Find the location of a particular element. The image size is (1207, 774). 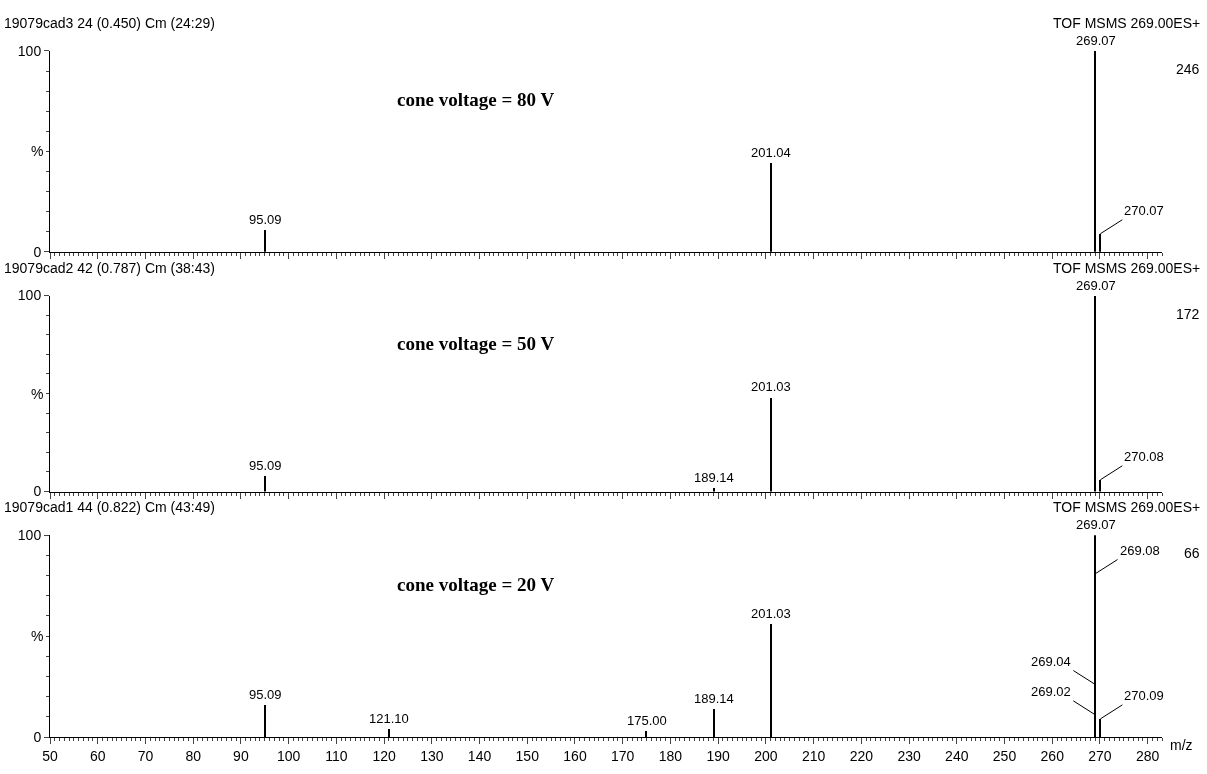

annotation: 269.08 is located at coordinates (1140, 550).